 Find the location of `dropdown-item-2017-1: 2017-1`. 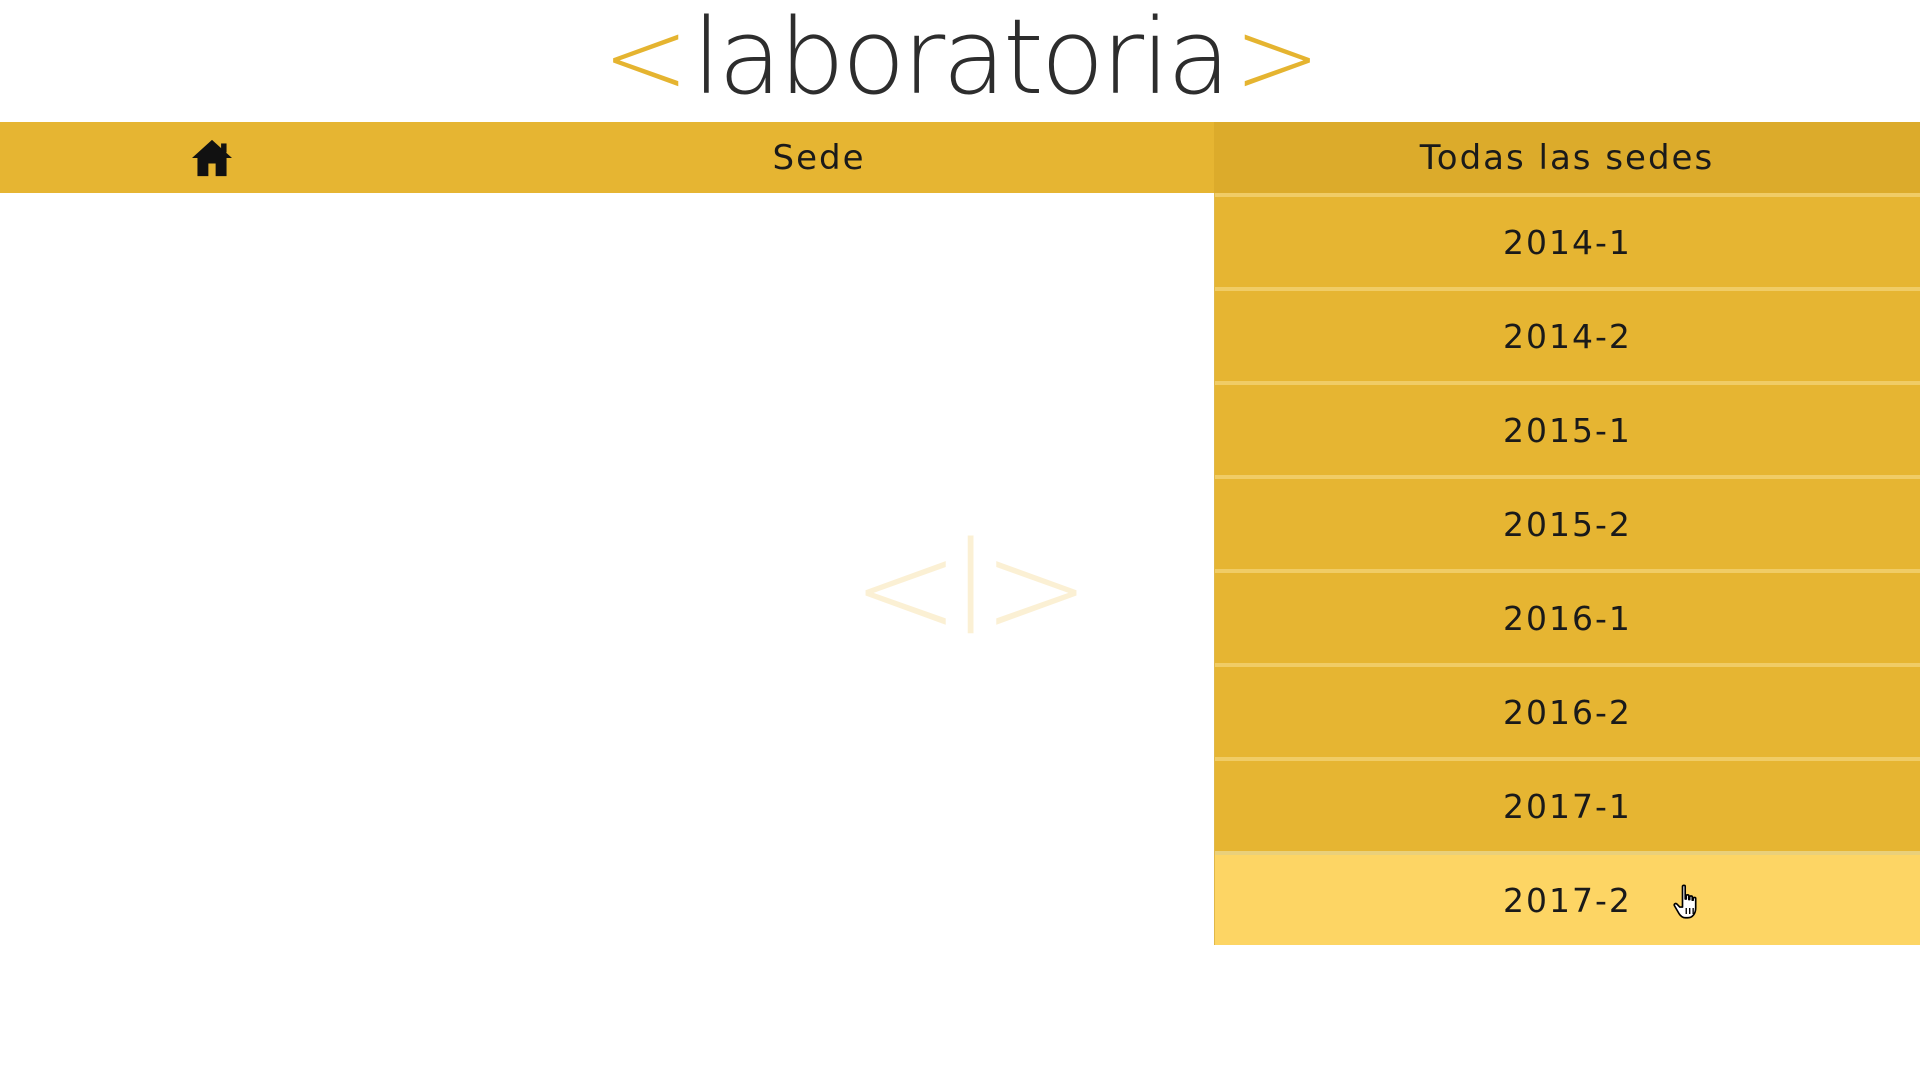

dropdown-item-2017-1: 2017-1 is located at coordinates (1567, 804).